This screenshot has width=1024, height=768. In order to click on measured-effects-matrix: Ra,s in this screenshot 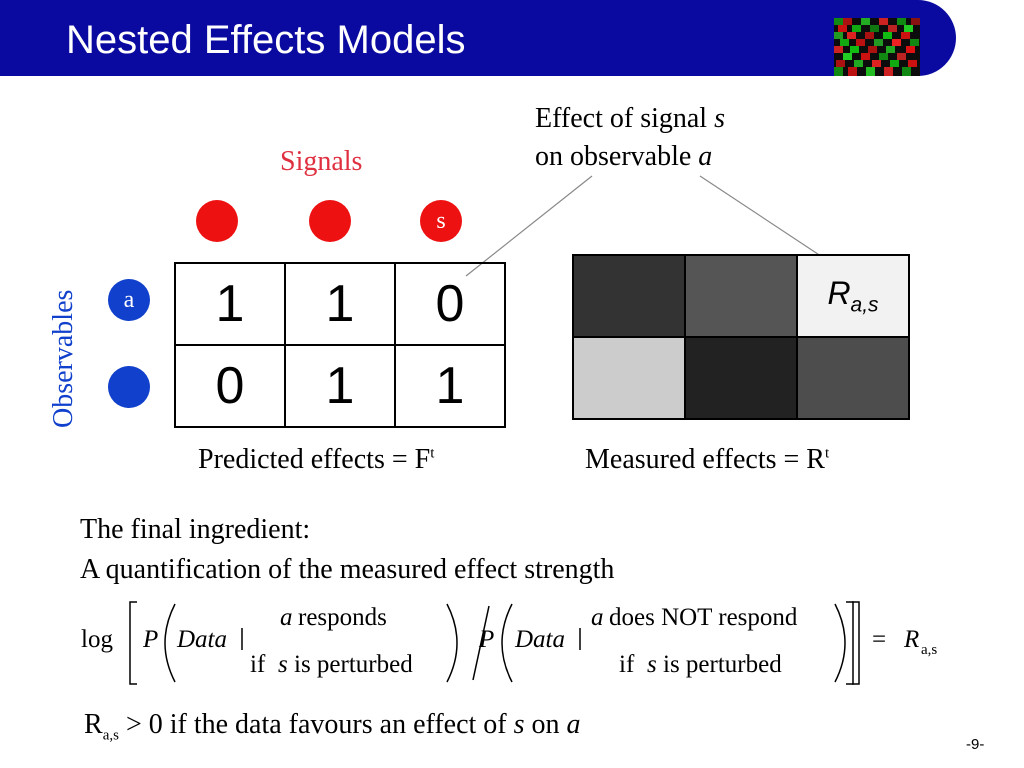, I will do `click(741, 337)`.